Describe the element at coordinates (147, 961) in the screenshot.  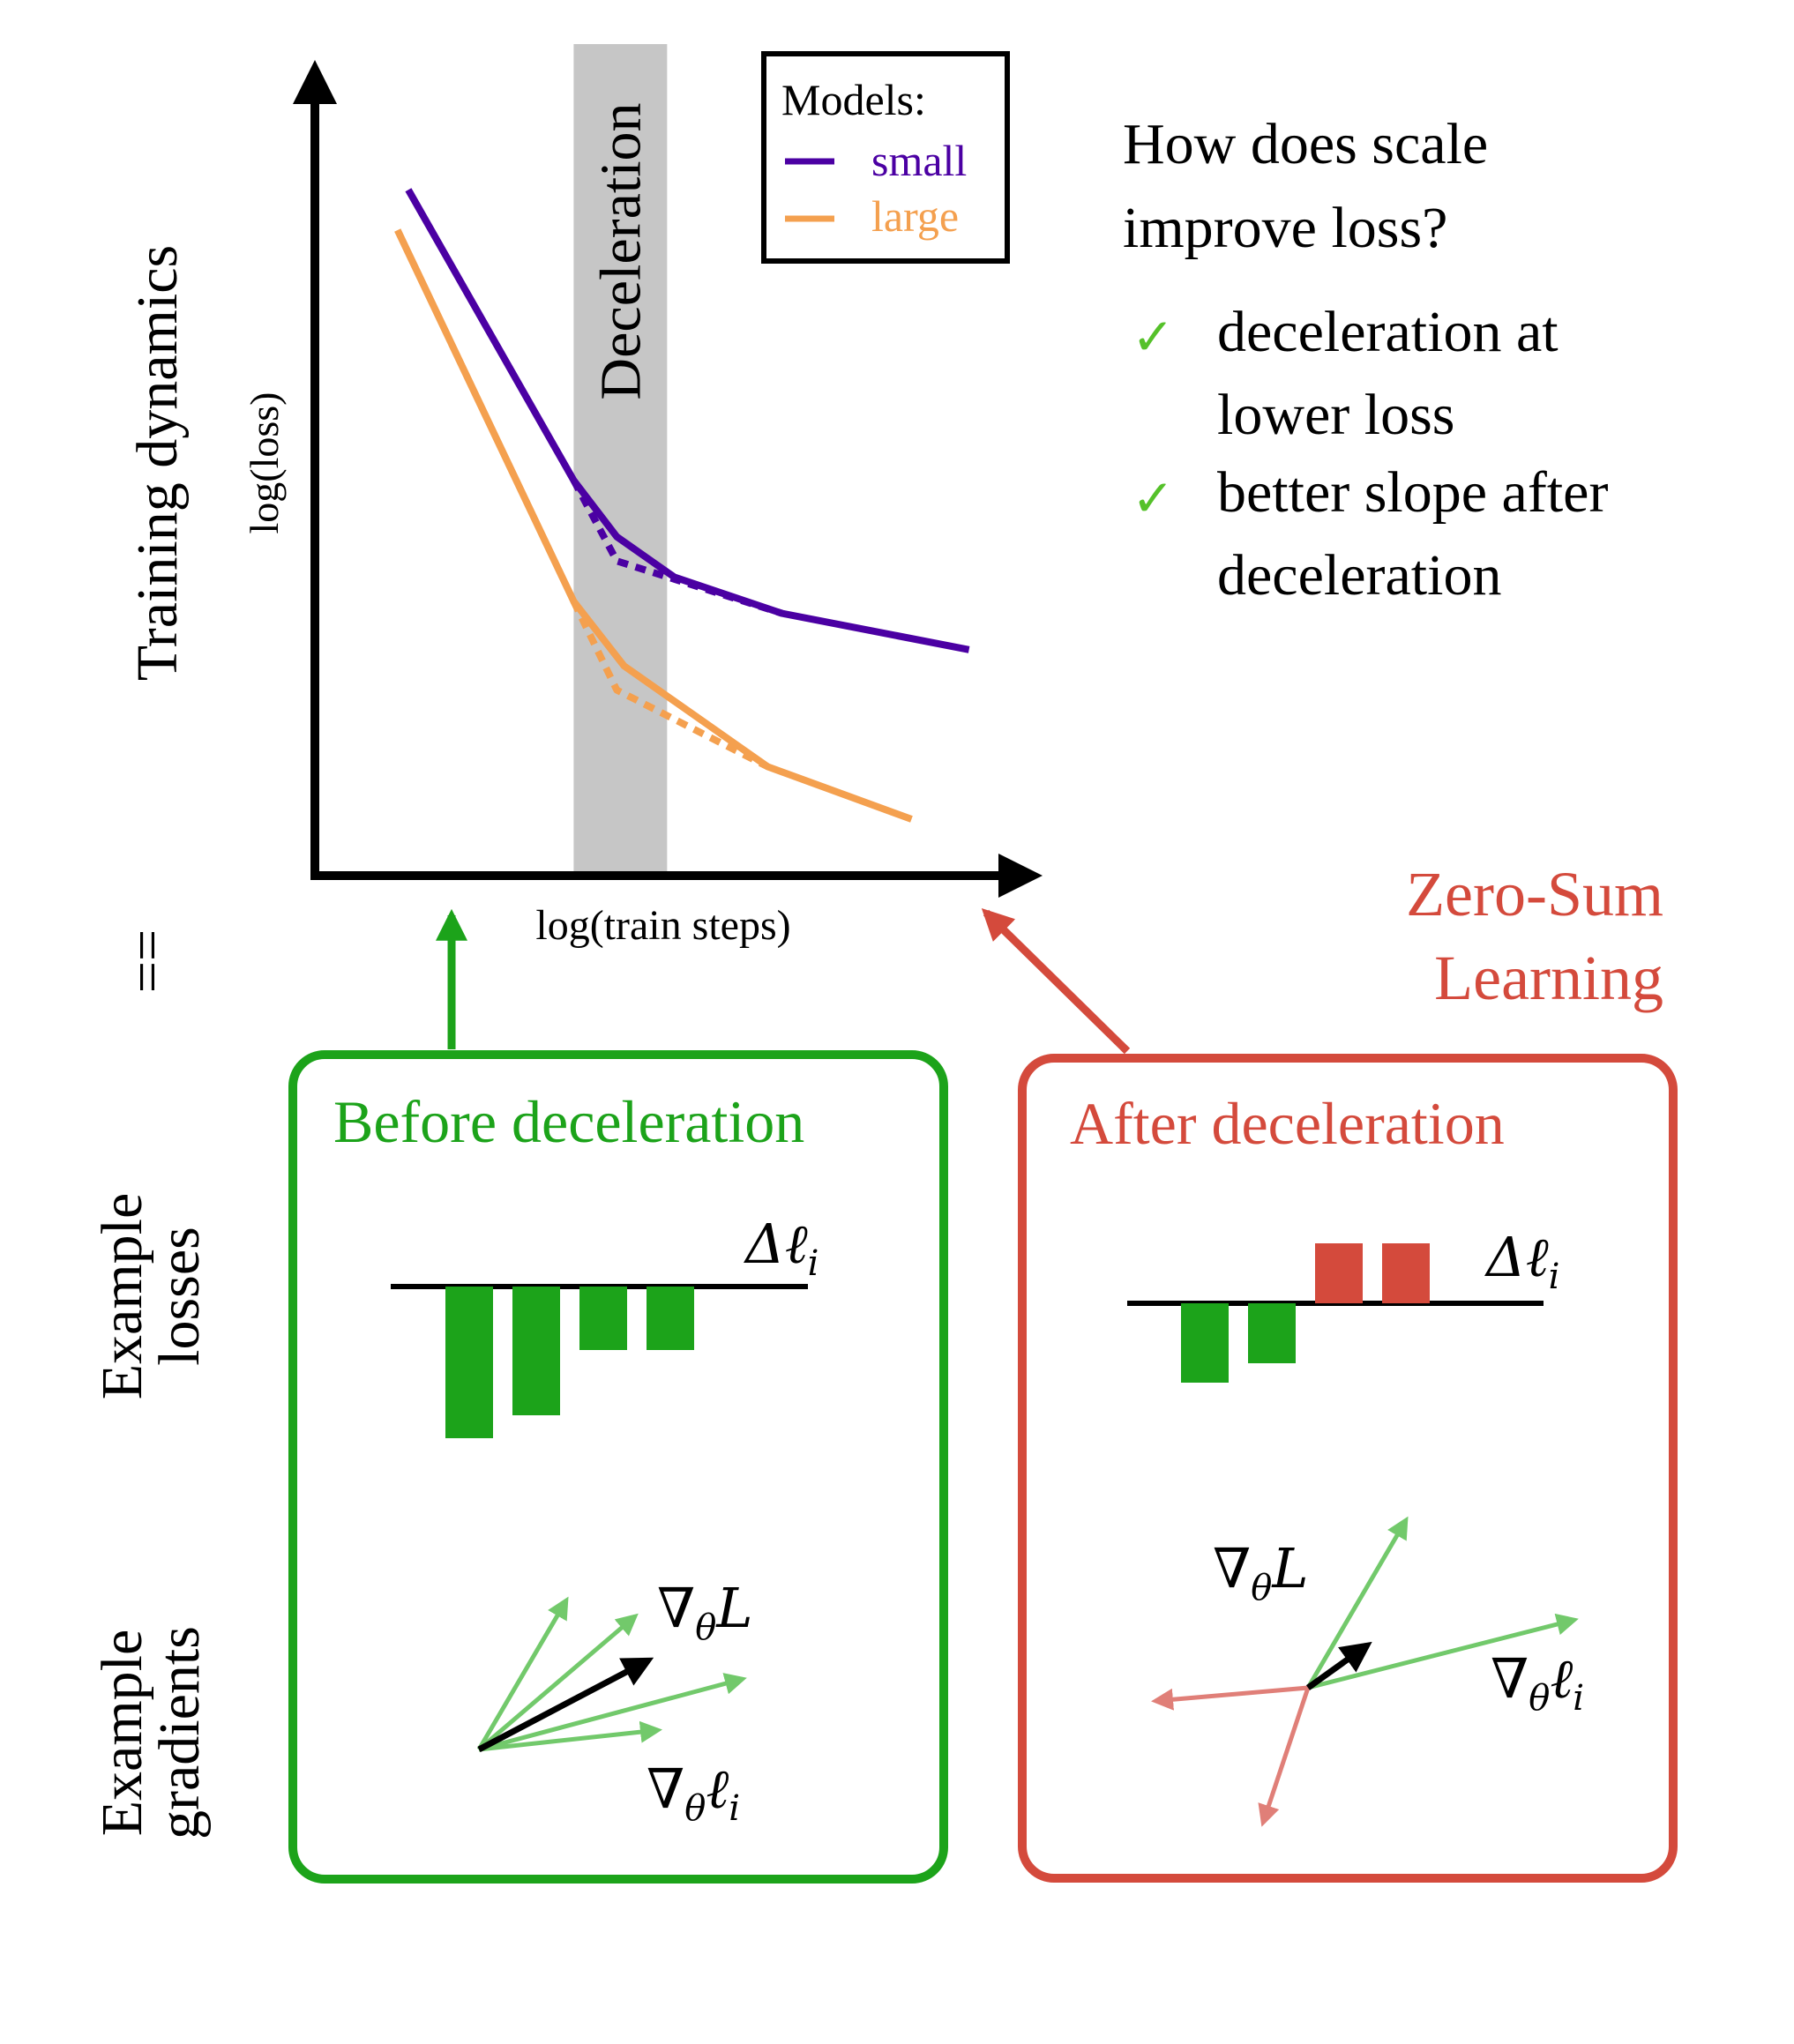
I see `equals-sign: ==` at that location.